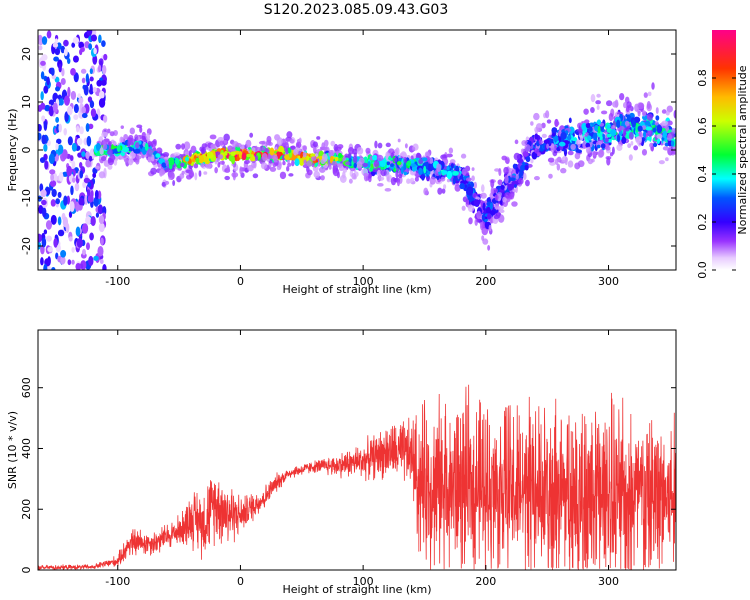  What do you see at coordinates (702, 126) in the screenshot?
I see `colorbar-tick-label: 0.6` at bounding box center [702, 126].